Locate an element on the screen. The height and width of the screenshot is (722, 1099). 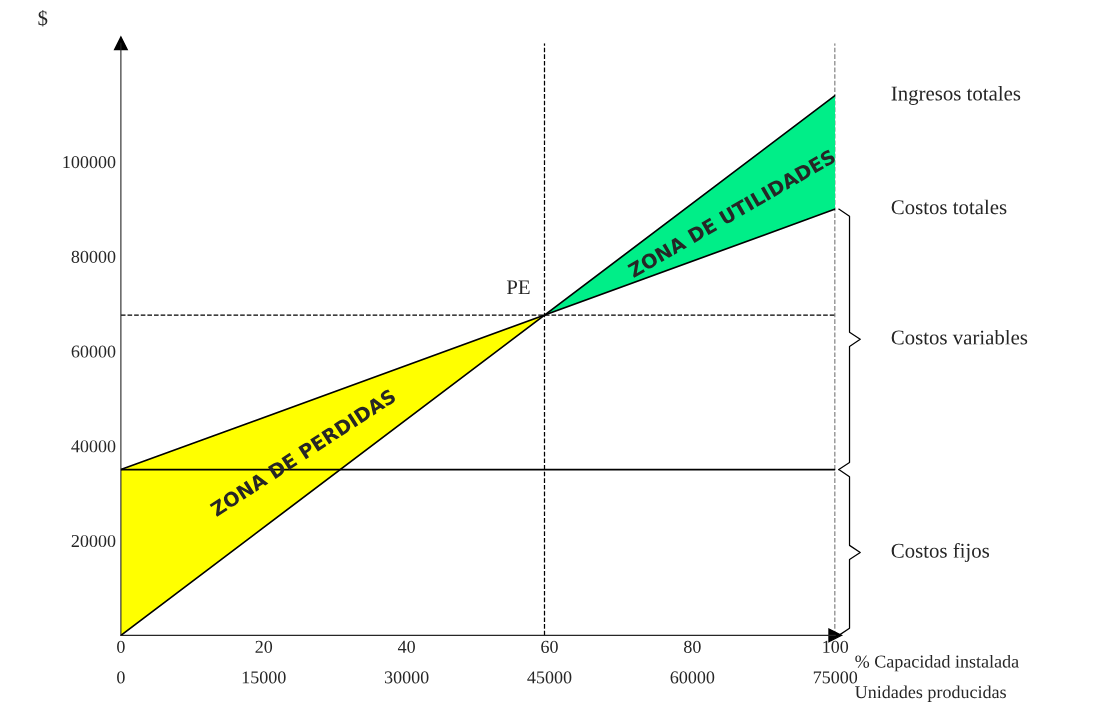
x2-tick-label: 15000 is located at coordinates (264, 677).